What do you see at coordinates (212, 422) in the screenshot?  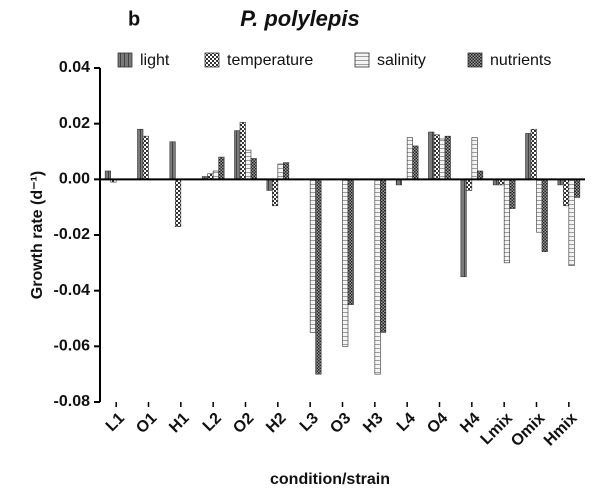 I see `x-tick-label: L2` at bounding box center [212, 422].